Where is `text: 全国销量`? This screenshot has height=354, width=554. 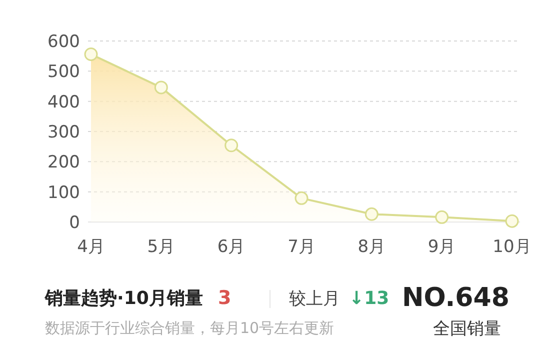
text: 全国销量 is located at coordinates (467, 329).